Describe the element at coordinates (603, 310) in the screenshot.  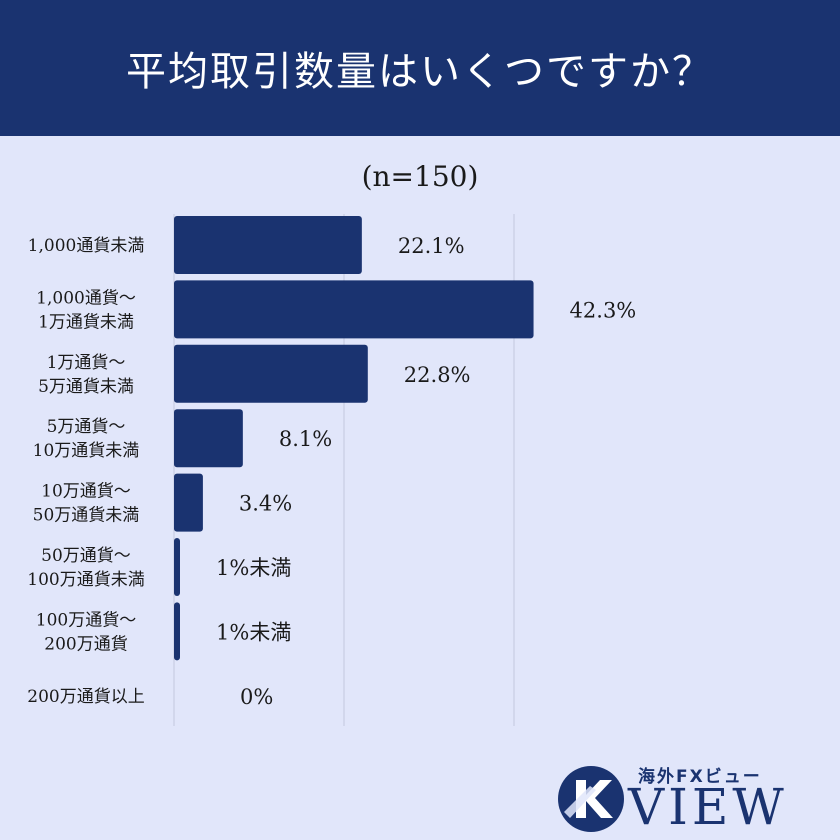
I see `data-label: 42.3%` at that location.